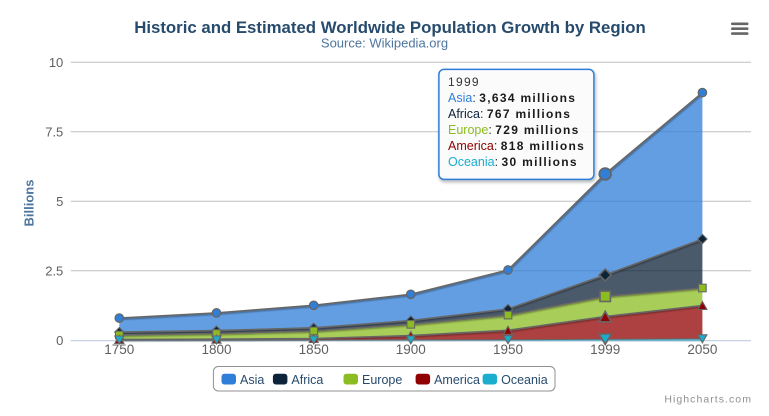 This screenshot has width=769, height=416. I want to click on svg-text: Oceania, so click(524, 380).